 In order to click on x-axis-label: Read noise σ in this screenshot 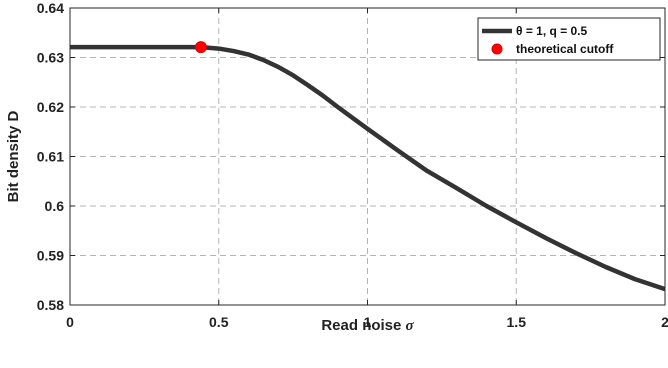, I will do `click(367, 325)`.